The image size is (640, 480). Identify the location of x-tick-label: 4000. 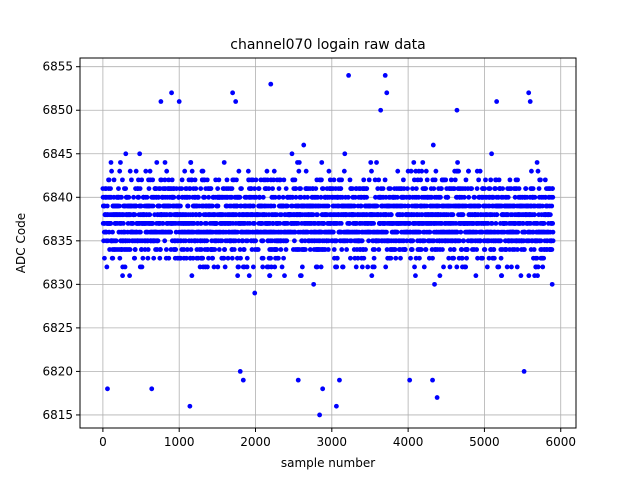
(408, 442).